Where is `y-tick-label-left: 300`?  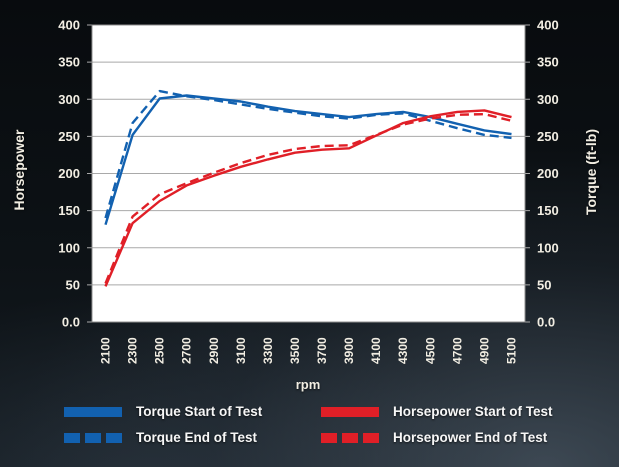 y-tick-label-left: 300 is located at coordinates (69, 99).